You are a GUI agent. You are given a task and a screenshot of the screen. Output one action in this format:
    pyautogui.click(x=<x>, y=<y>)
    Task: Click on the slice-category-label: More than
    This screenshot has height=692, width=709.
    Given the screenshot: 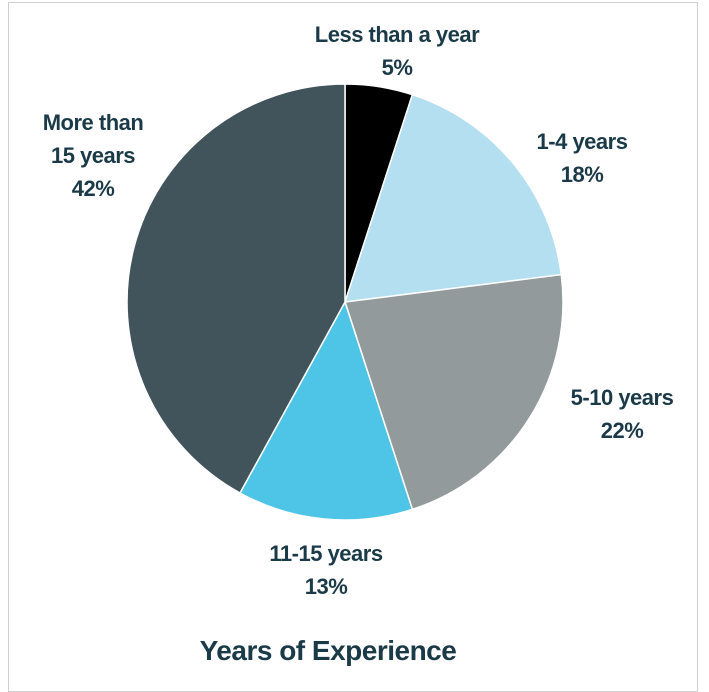 What is the action you would take?
    pyautogui.click(x=93, y=122)
    